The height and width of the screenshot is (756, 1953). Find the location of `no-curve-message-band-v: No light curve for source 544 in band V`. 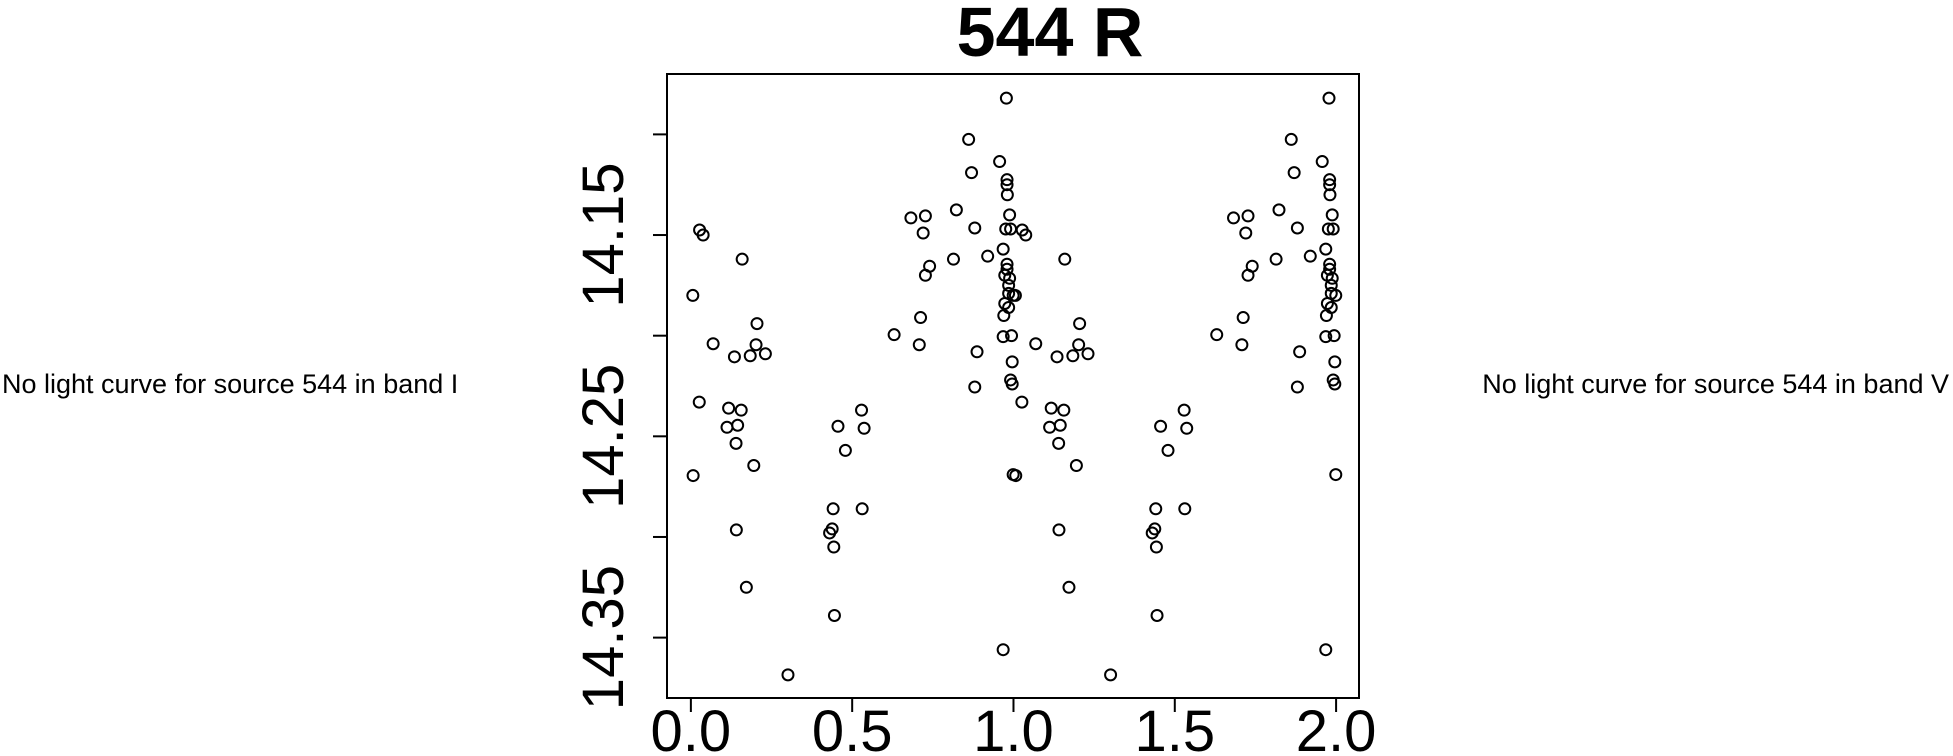

no-curve-message-band-v: No light curve for source 544 in band V is located at coordinates (1715, 384).